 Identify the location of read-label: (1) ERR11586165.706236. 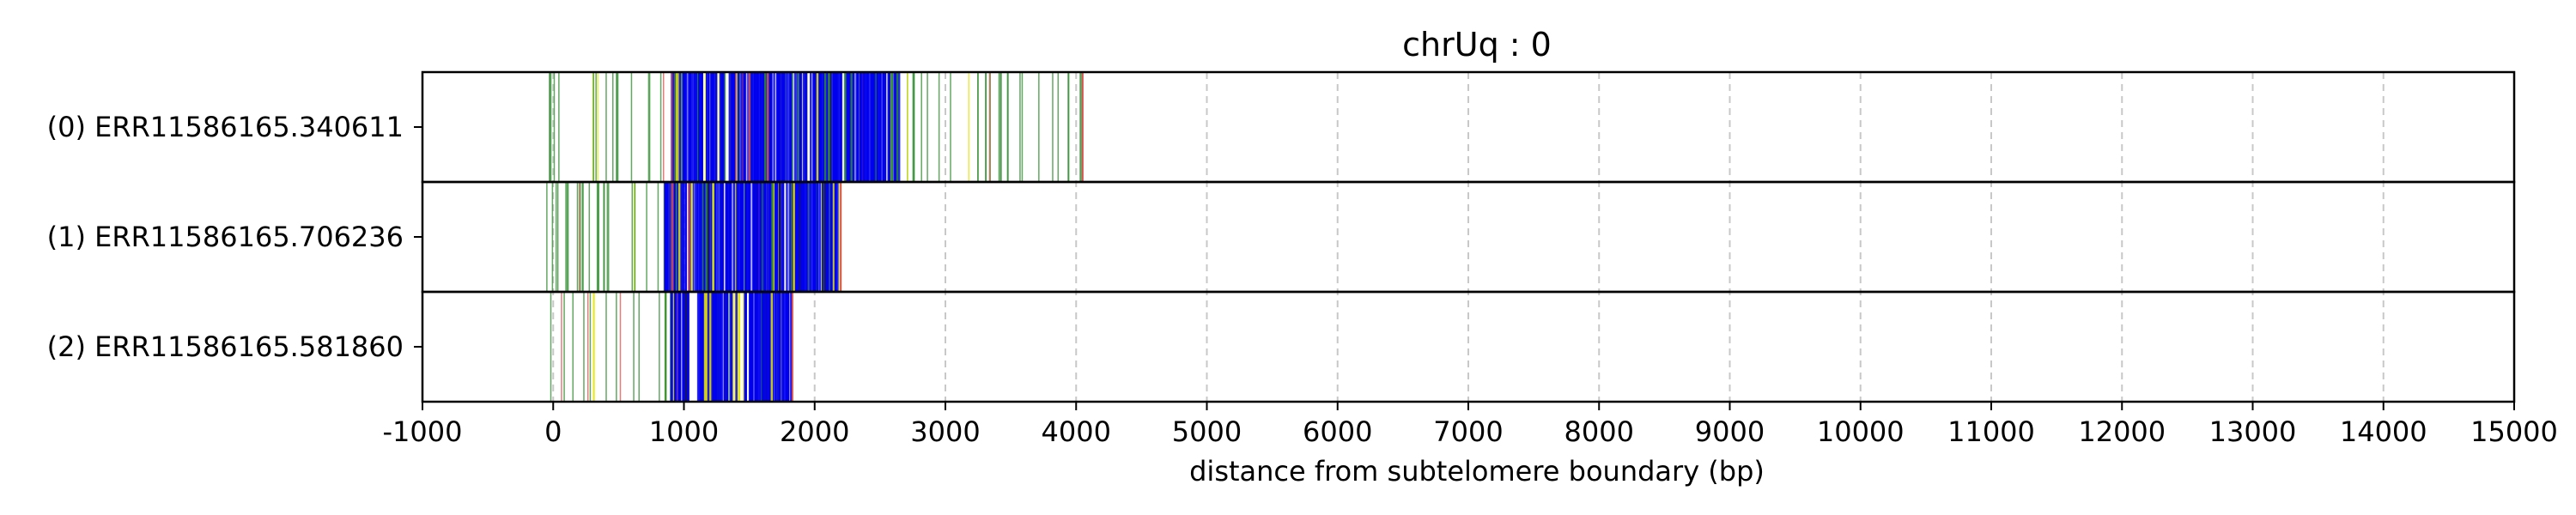
(226, 237).